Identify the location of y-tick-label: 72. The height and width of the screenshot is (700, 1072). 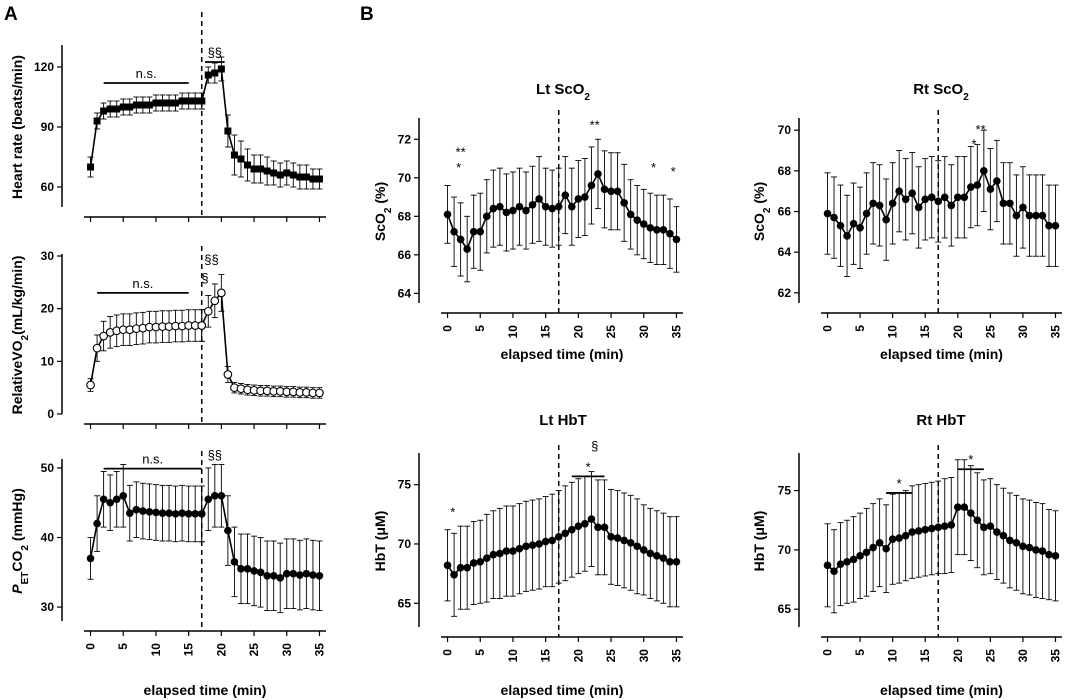
(405, 139).